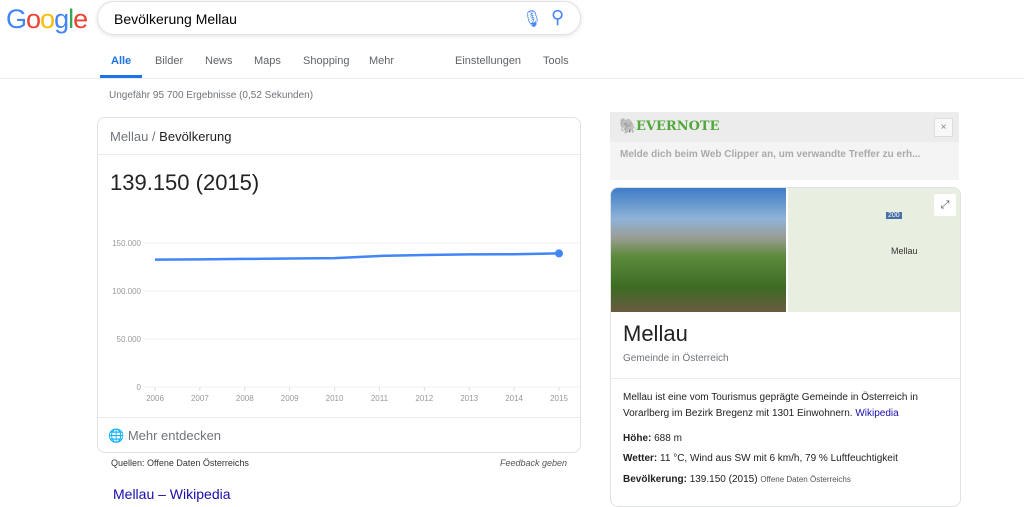  What do you see at coordinates (290, 398) in the screenshot?
I see `x-tick-label: 2009` at bounding box center [290, 398].